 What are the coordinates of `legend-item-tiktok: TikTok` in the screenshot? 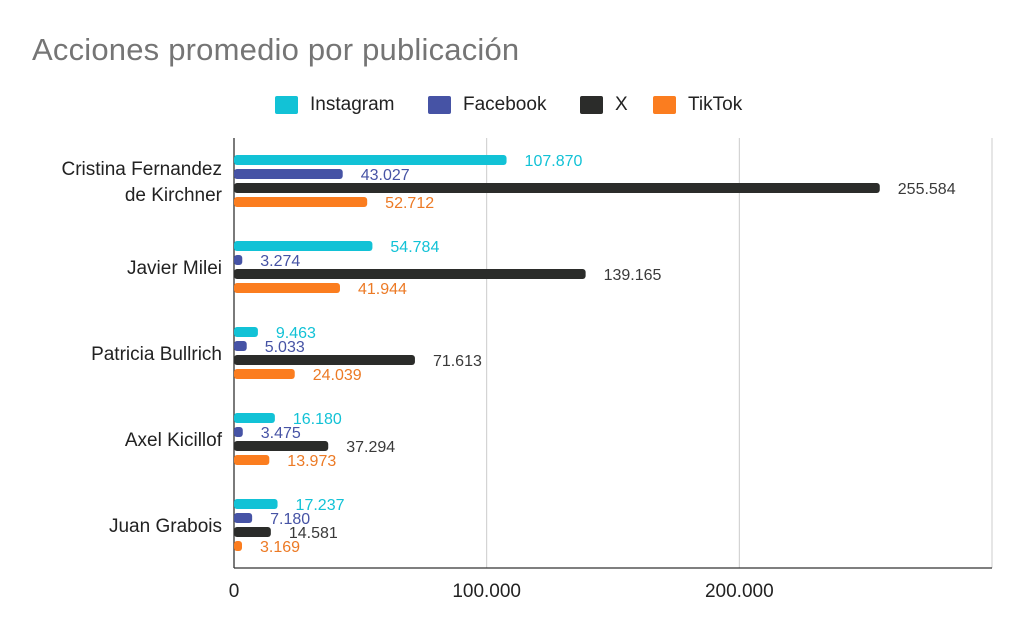 It's located at (697, 105).